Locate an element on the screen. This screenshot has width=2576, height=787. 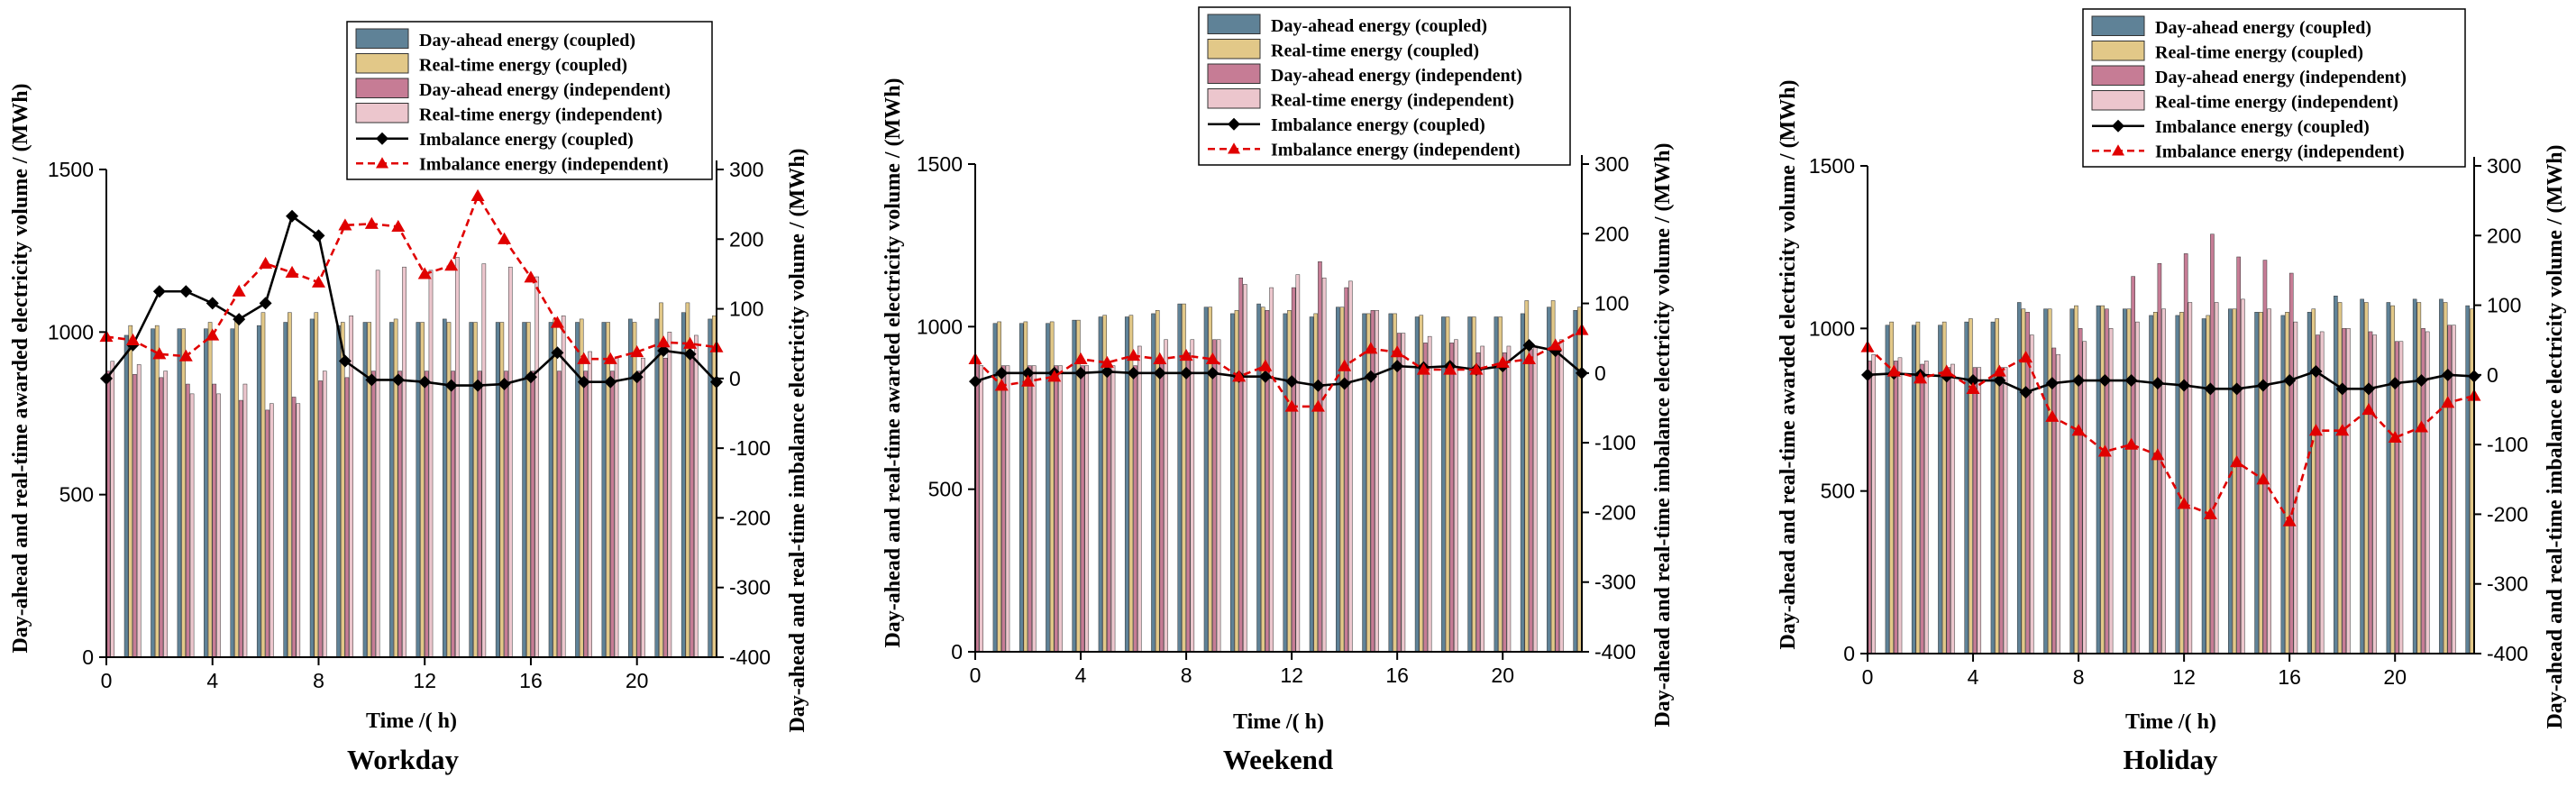
x-tick-label: 8 is located at coordinates (2079, 677).